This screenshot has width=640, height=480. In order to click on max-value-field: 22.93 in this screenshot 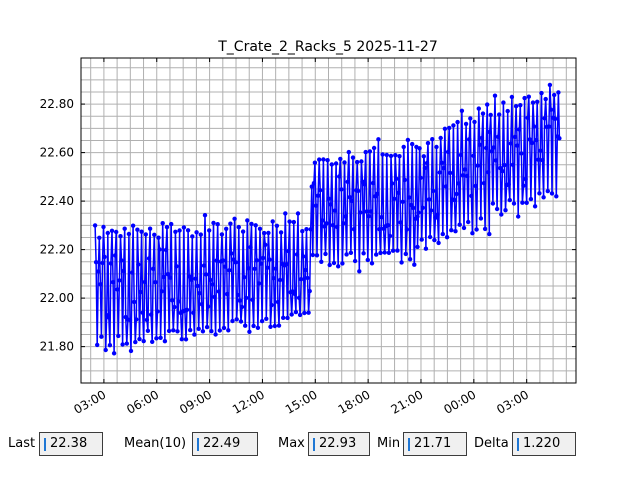, I will do `click(339, 444)`.